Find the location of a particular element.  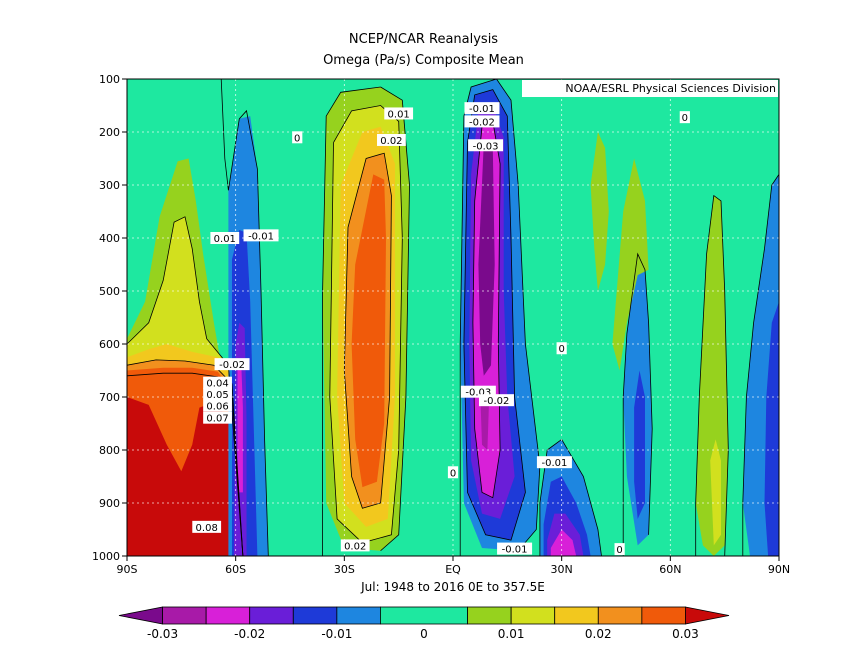

credit-box: NOAA/ESRL Physical Sciences Division is located at coordinates (650, 88).